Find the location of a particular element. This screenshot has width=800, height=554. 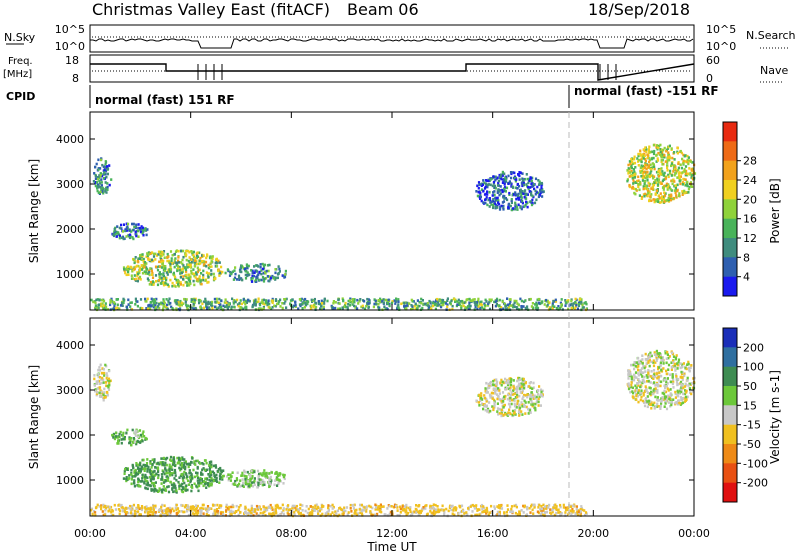

power-colorbar-label: Power [dB] is located at coordinates (775, 210).